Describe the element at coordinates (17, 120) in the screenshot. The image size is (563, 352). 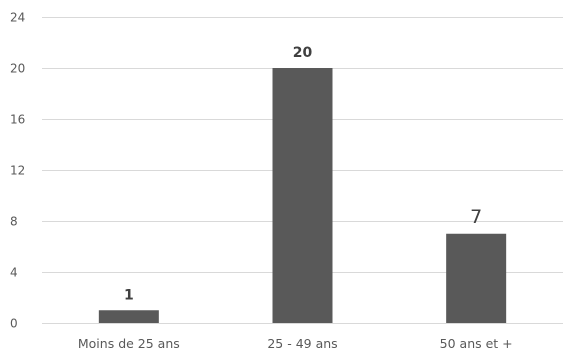
I see `y-tick-label: 16` at that location.